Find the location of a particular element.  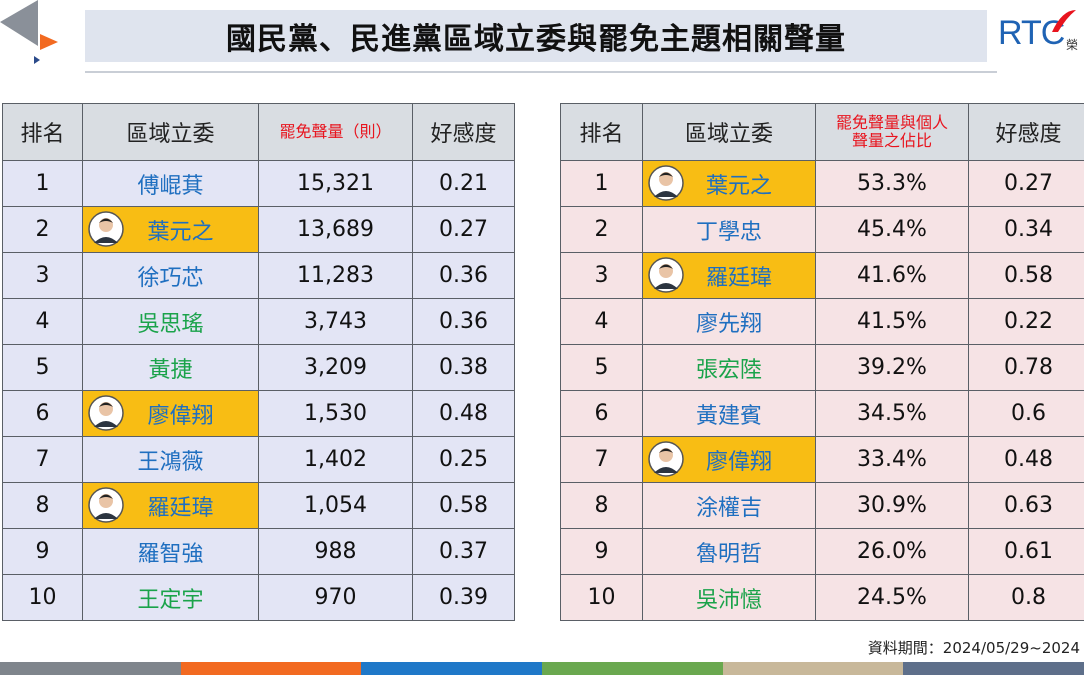

cell-text: 0.39 is located at coordinates (463, 597).